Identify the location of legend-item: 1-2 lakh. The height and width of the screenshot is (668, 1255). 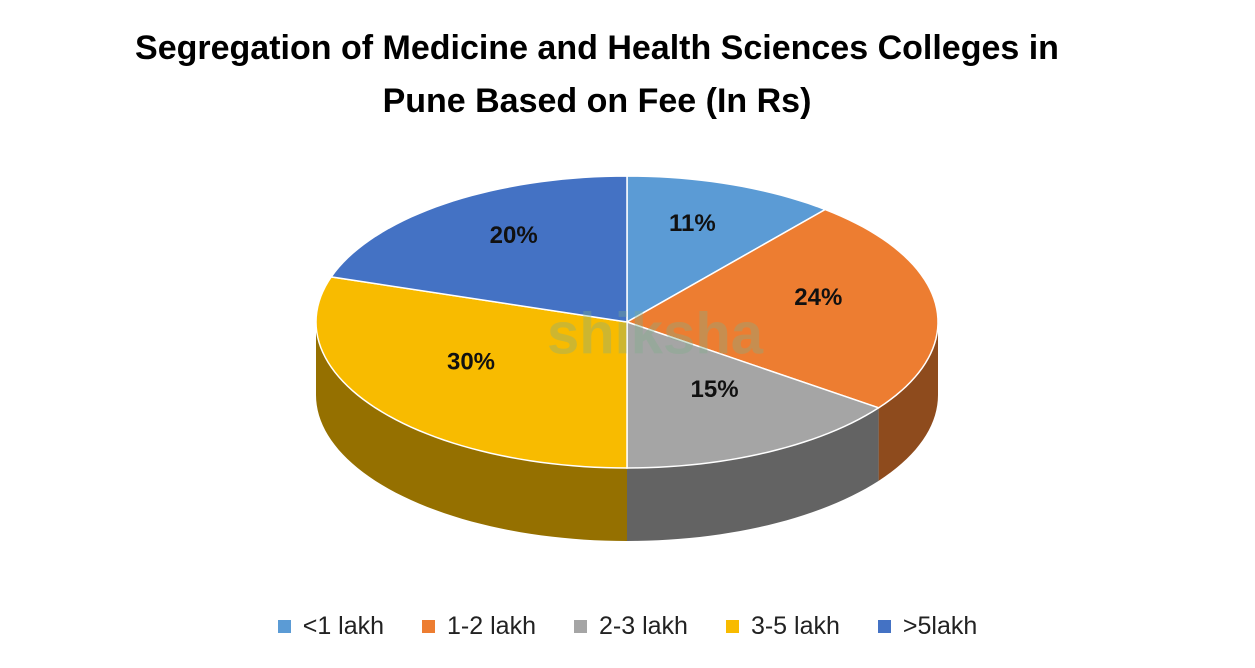
(479, 626).